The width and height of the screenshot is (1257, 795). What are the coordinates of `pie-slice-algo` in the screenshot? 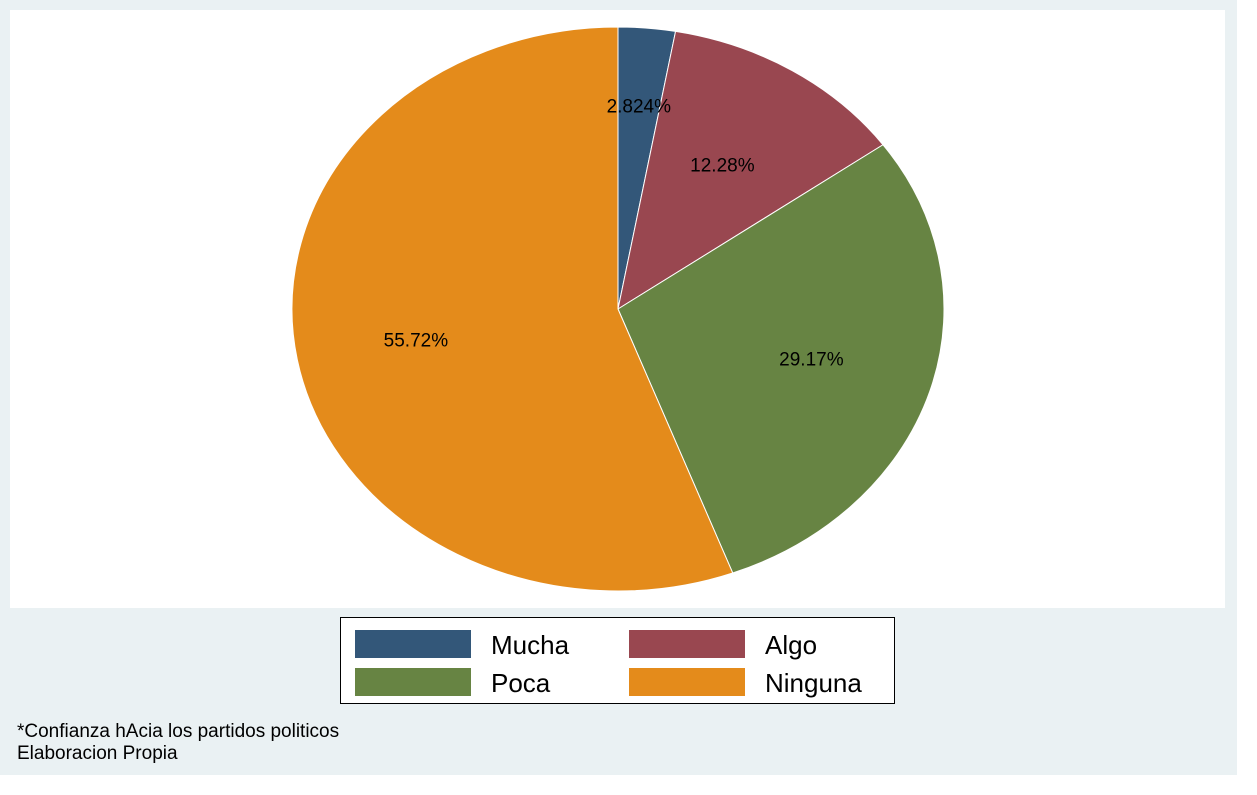 It's located at (750, 170).